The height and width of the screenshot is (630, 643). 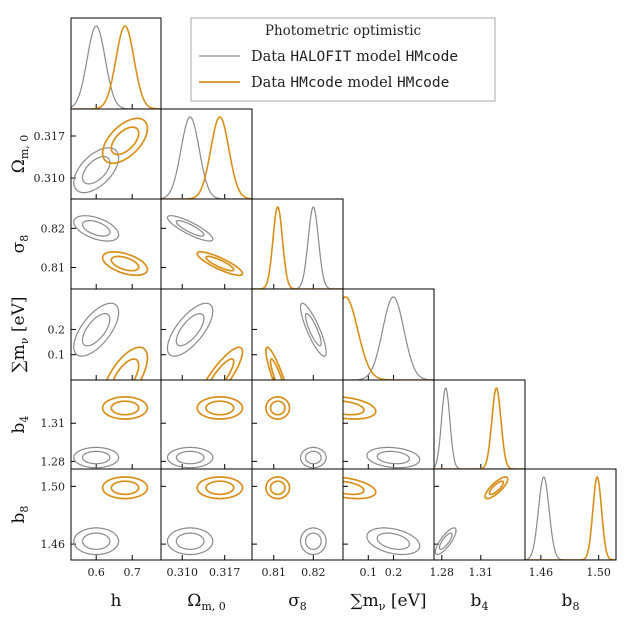 I want to click on x-tick-label-b4: 1.31, so click(x=481, y=572).